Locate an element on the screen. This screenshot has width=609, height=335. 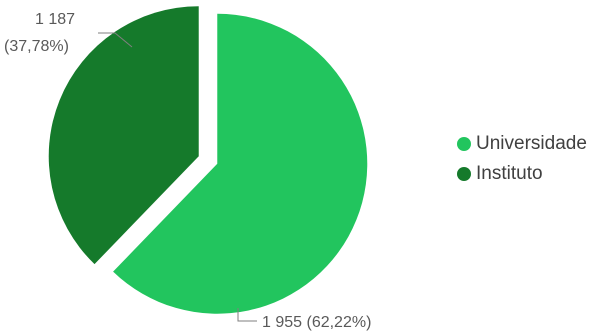
data-label-instituto-percent: (37,78%) is located at coordinates (36, 46).